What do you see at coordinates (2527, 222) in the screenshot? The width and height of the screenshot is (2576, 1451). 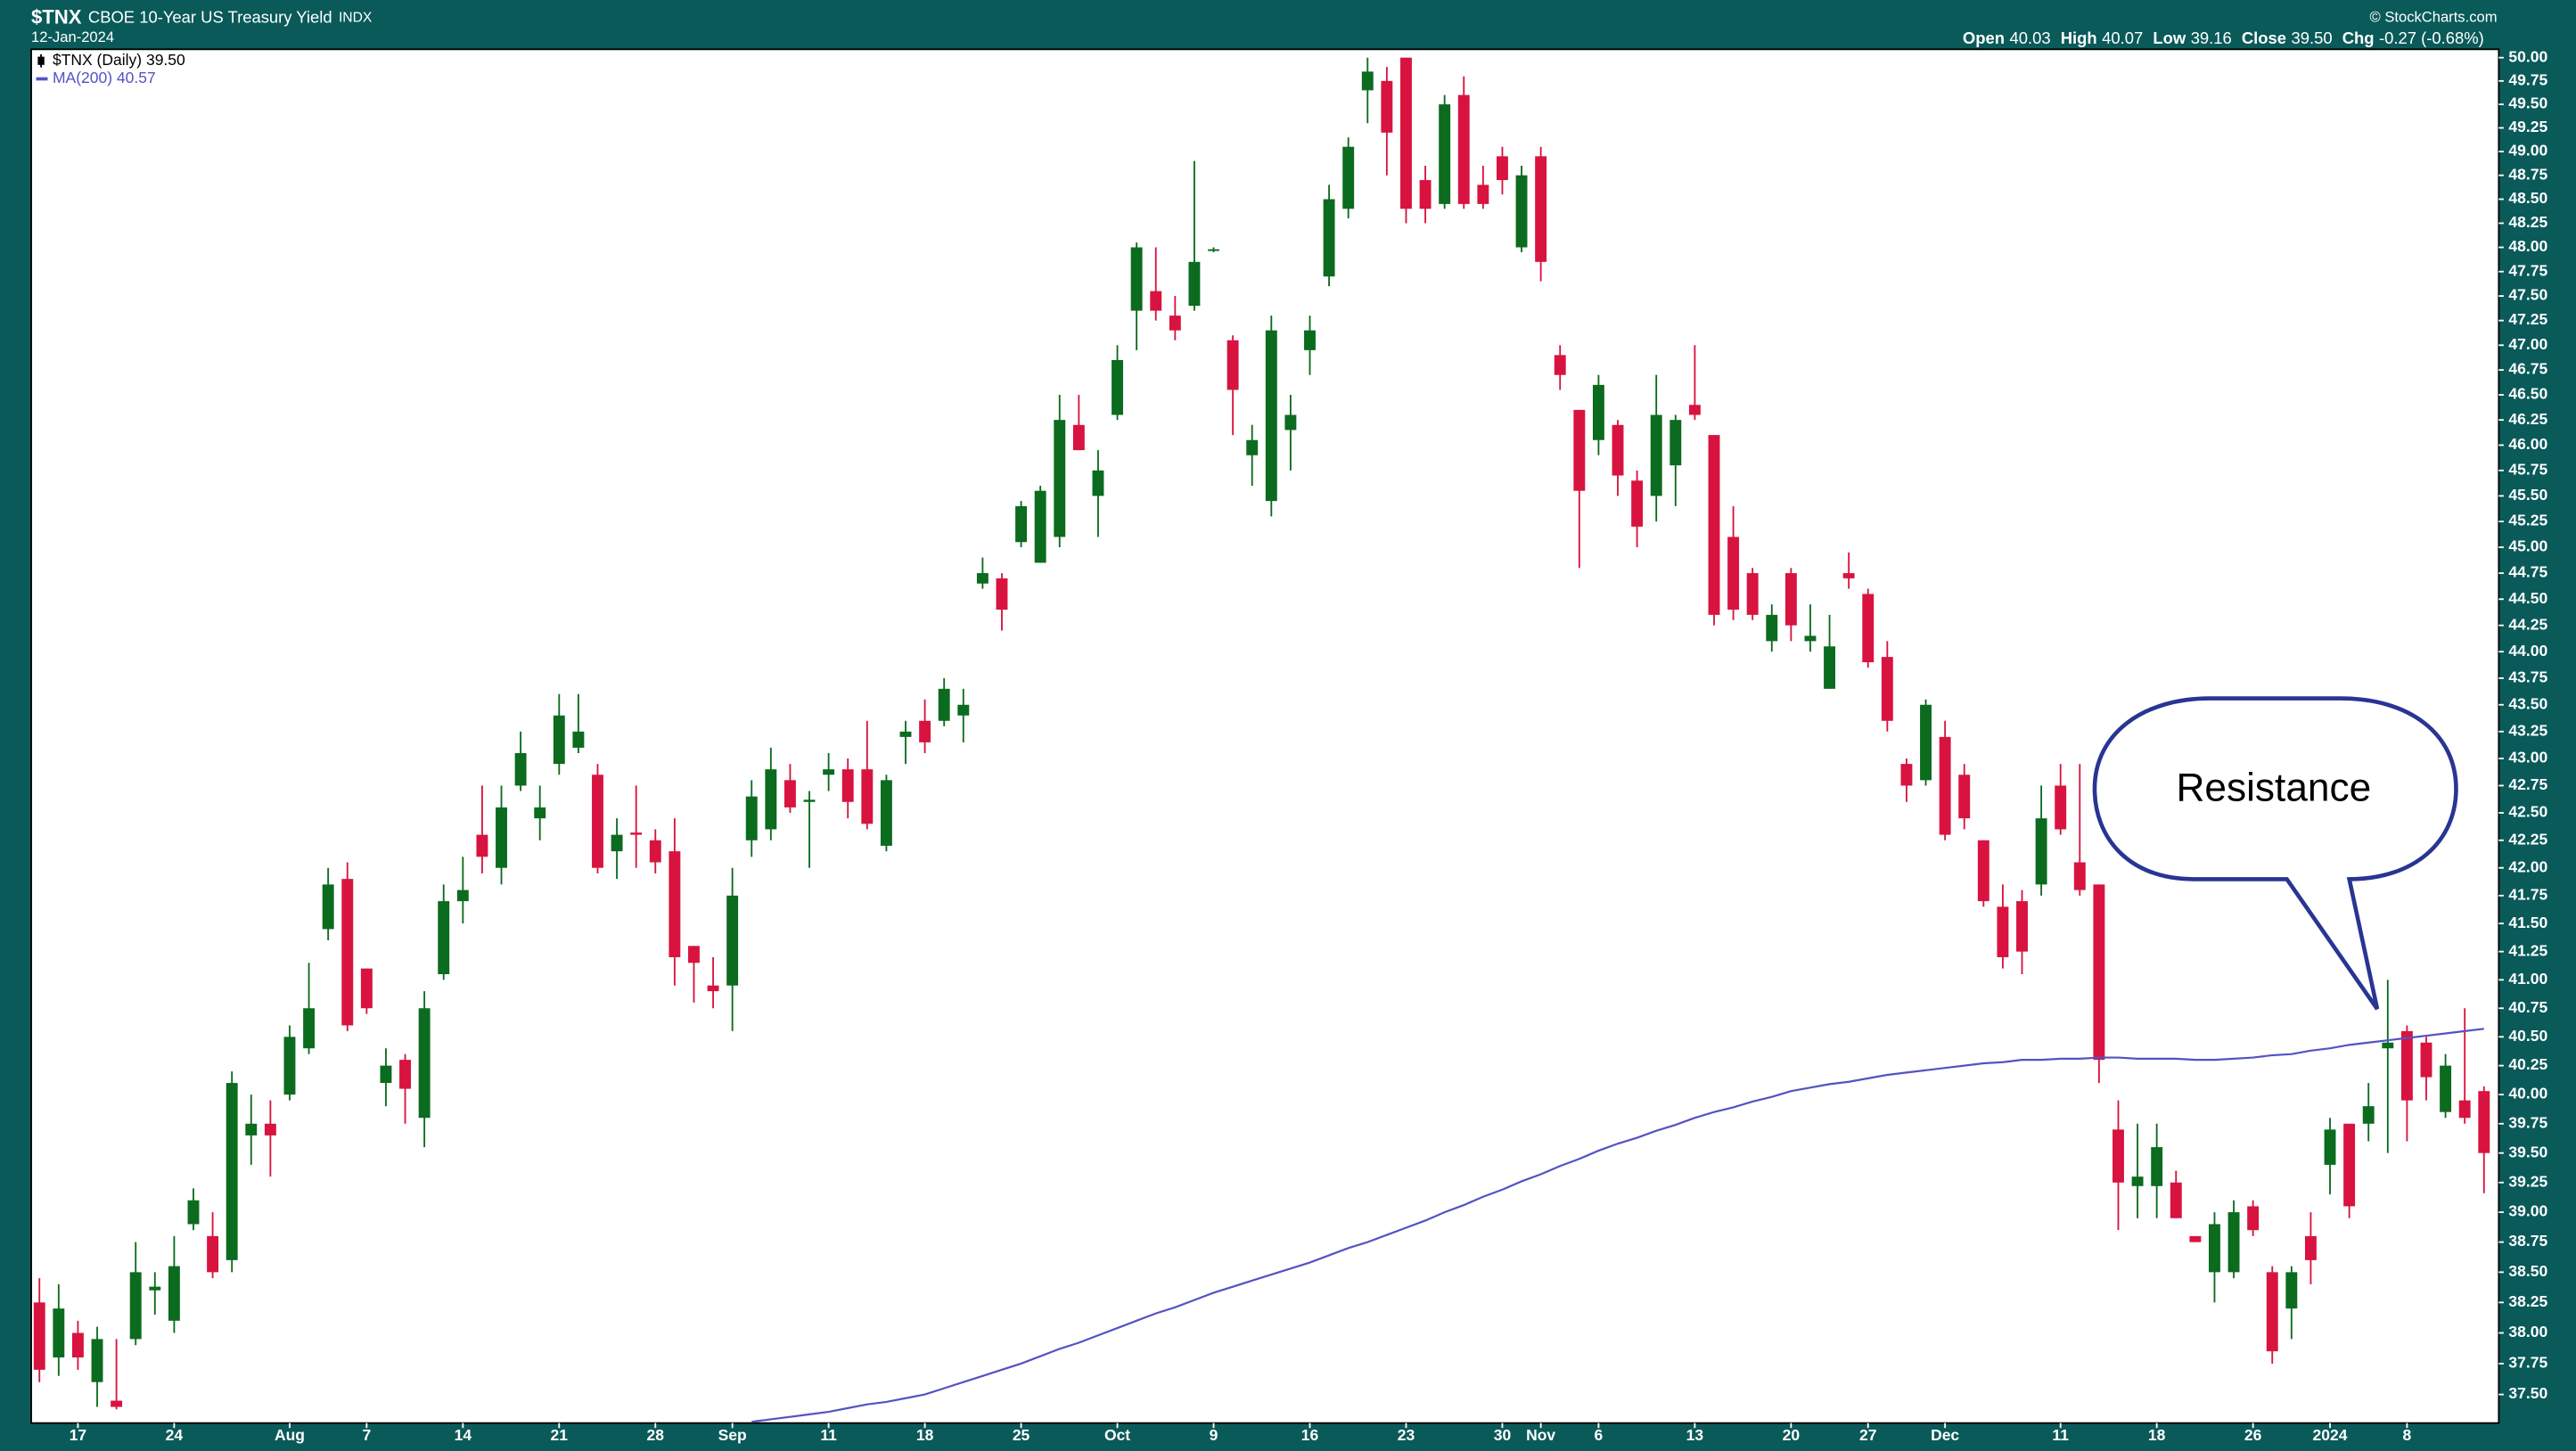 I see `y-tick-label: 48.25` at bounding box center [2527, 222].